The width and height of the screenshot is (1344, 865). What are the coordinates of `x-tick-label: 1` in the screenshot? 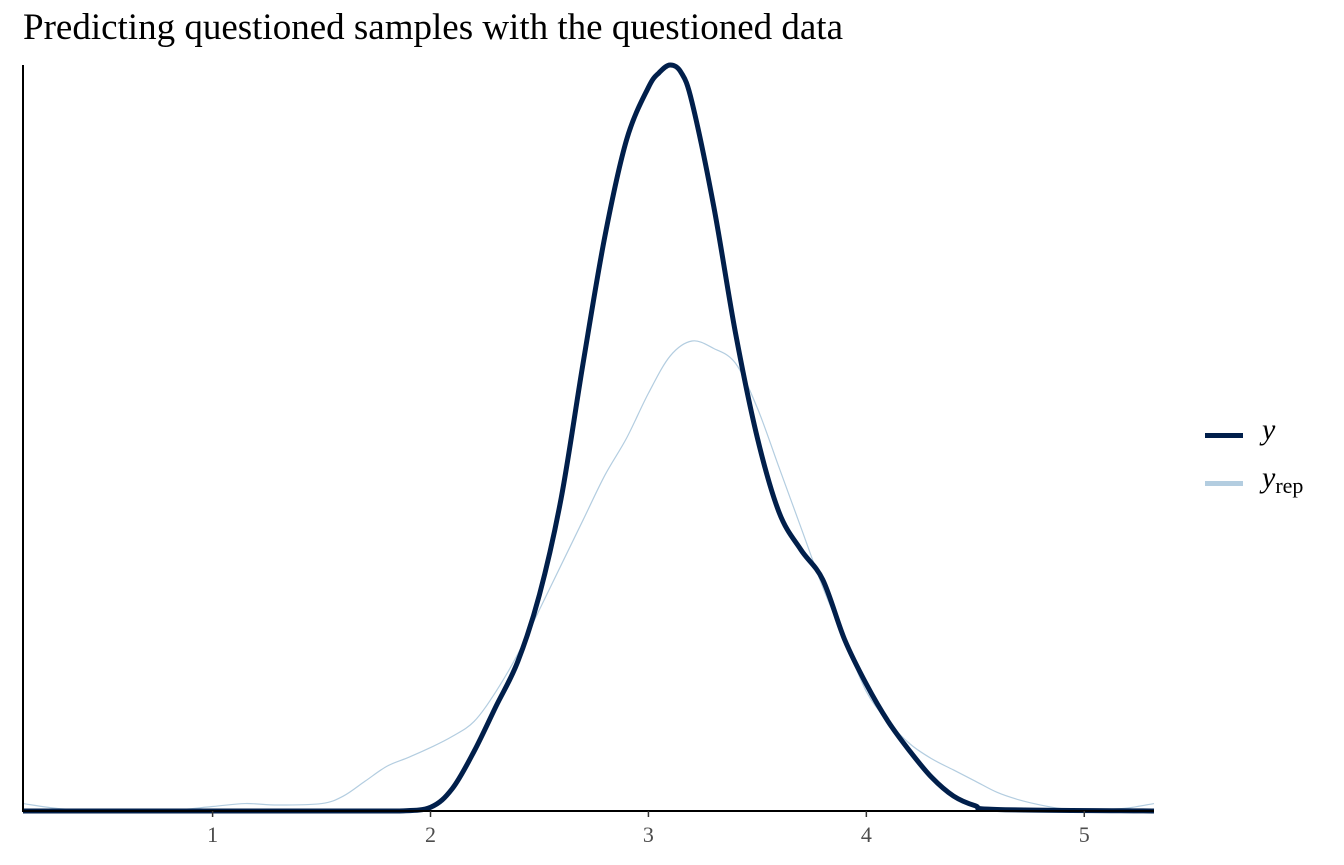 It's located at (212, 834).